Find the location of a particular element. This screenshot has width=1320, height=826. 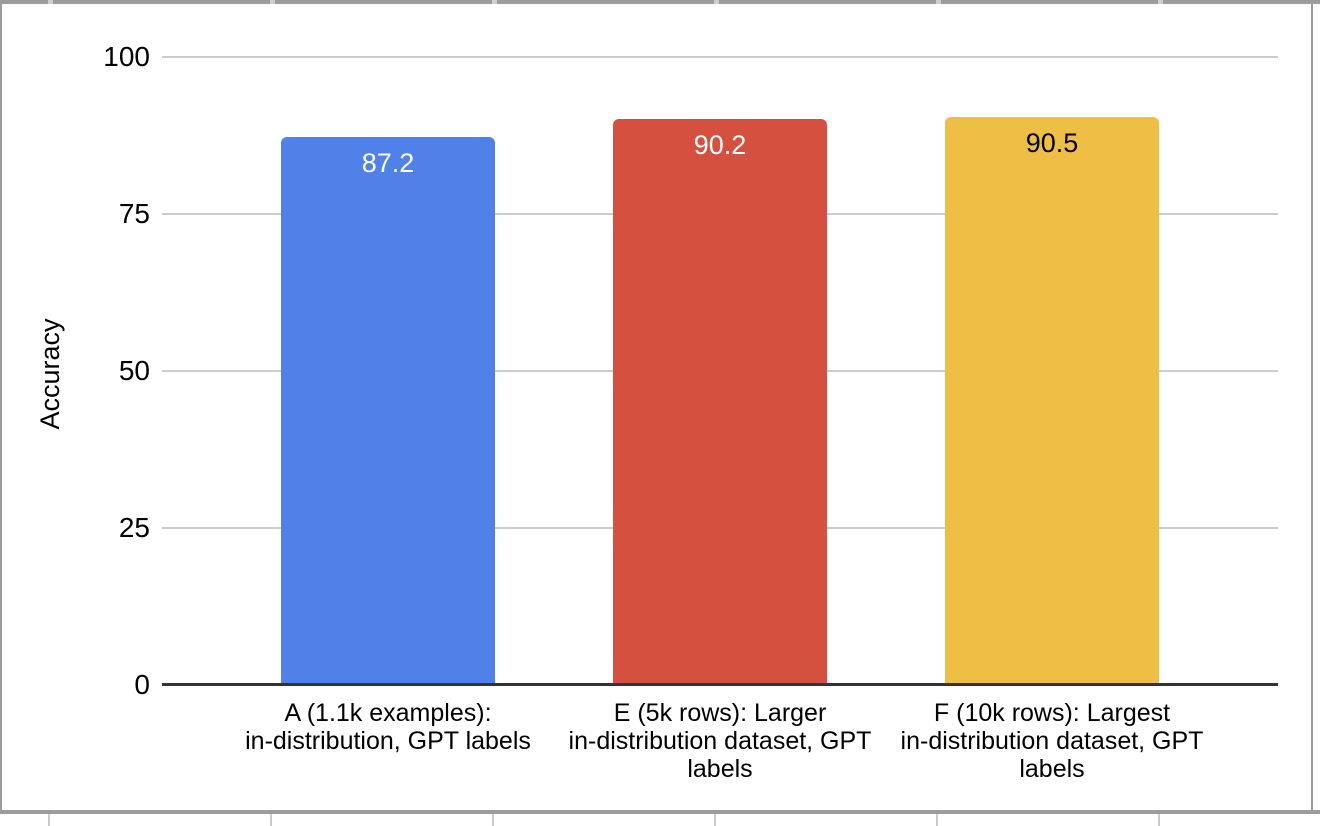

chart-border-bottom is located at coordinates (660, 812).